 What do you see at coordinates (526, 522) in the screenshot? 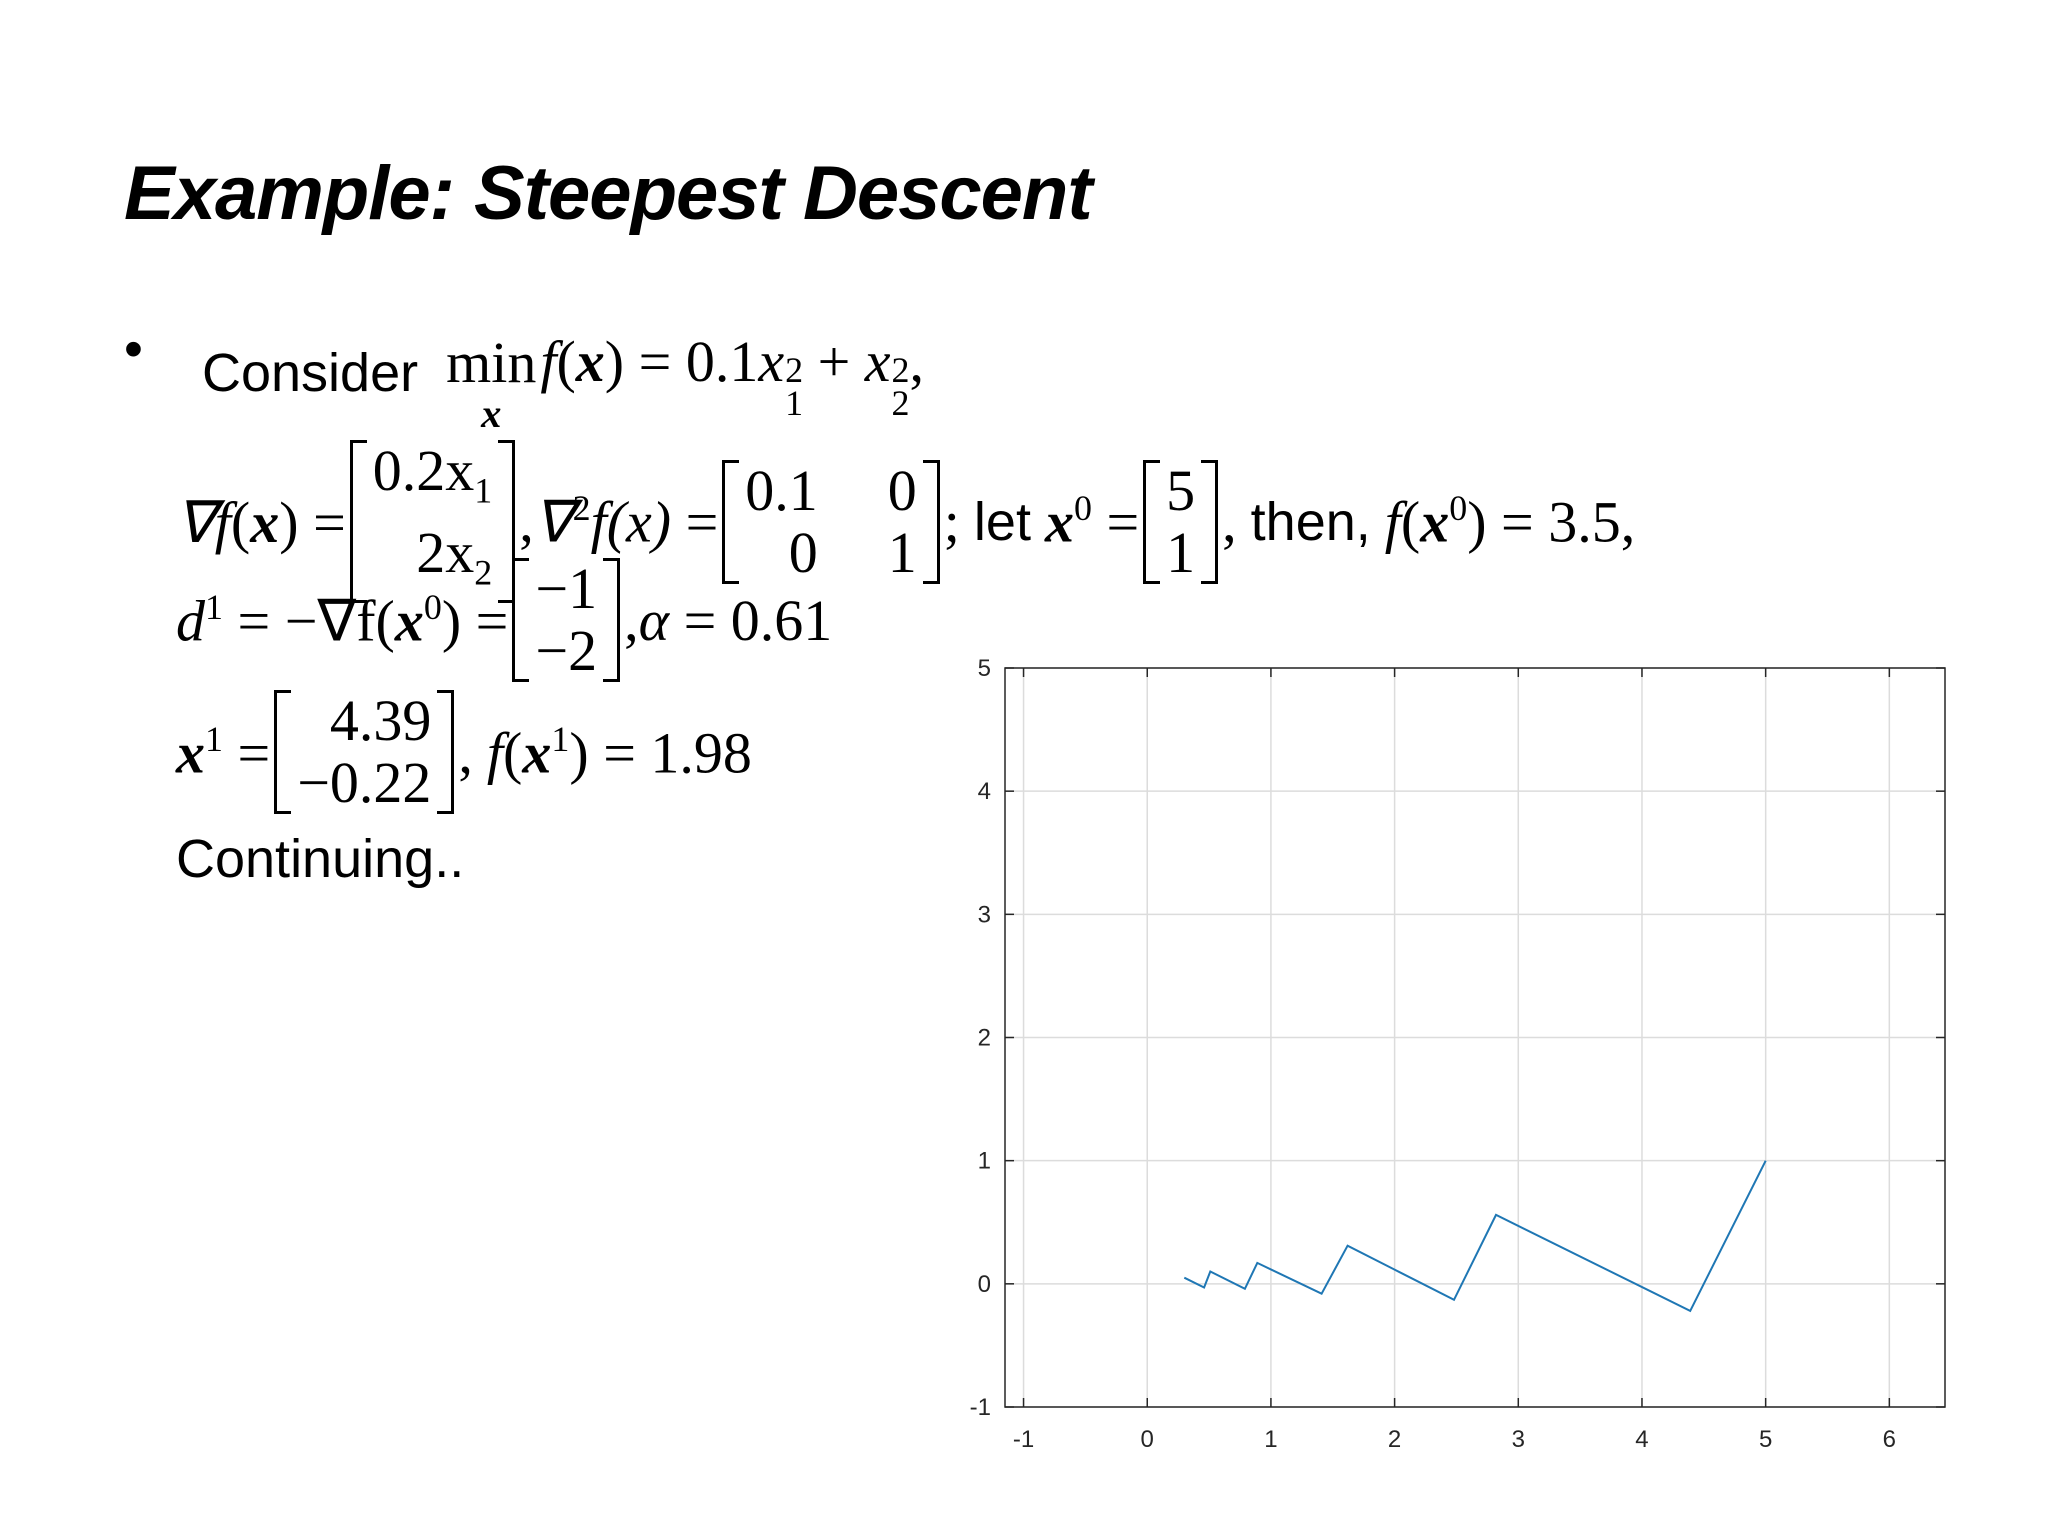
I see `gradient-comma: ,` at bounding box center [526, 522].